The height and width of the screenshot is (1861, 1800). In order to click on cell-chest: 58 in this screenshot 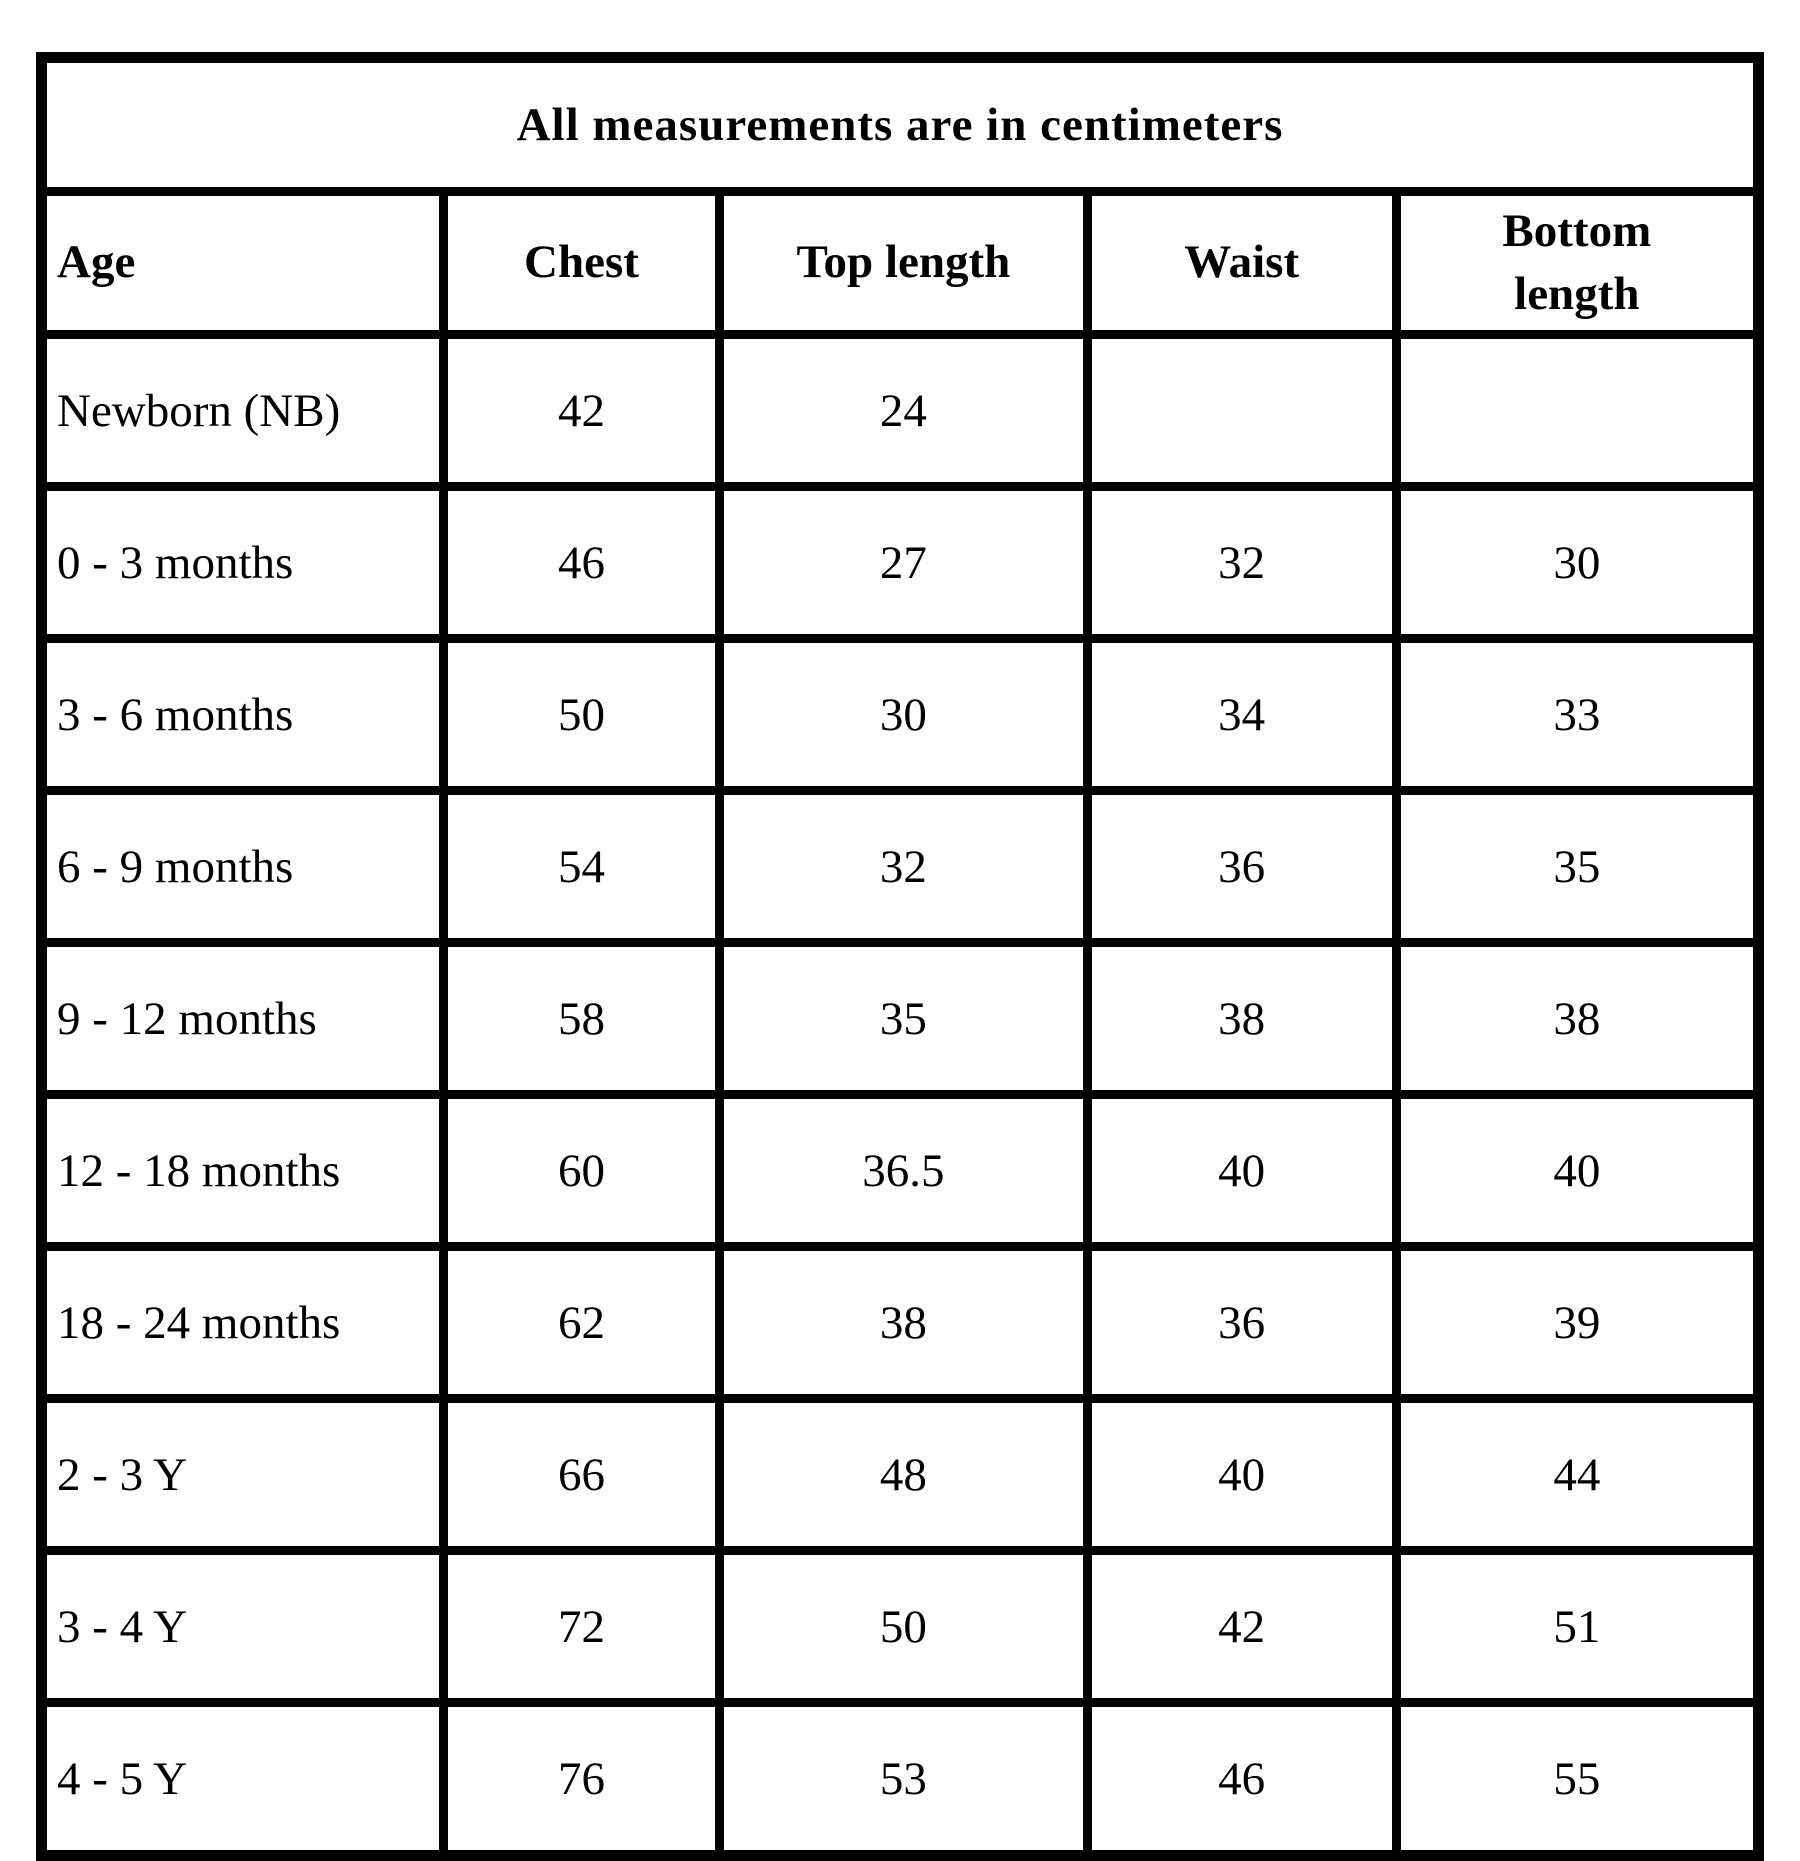, I will do `click(581, 1018)`.